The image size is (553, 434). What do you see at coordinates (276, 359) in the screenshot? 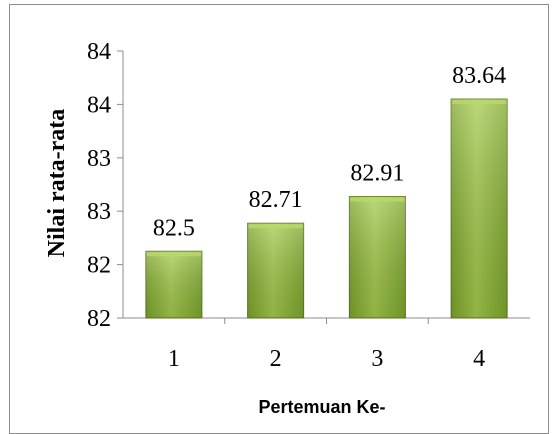
I see `x-tick-label: 2` at bounding box center [276, 359].